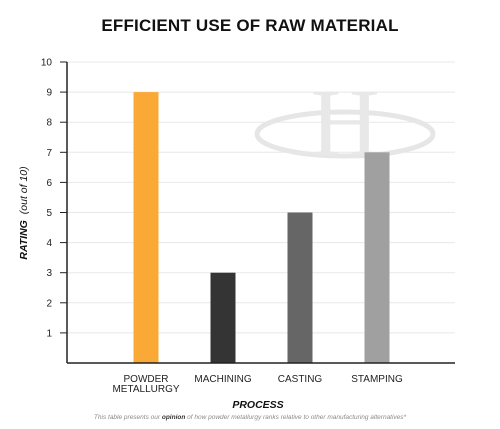 The image size is (500, 429). What do you see at coordinates (300, 379) in the screenshot?
I see `x-category-label: CASTING` at bounding box center [300, 379].